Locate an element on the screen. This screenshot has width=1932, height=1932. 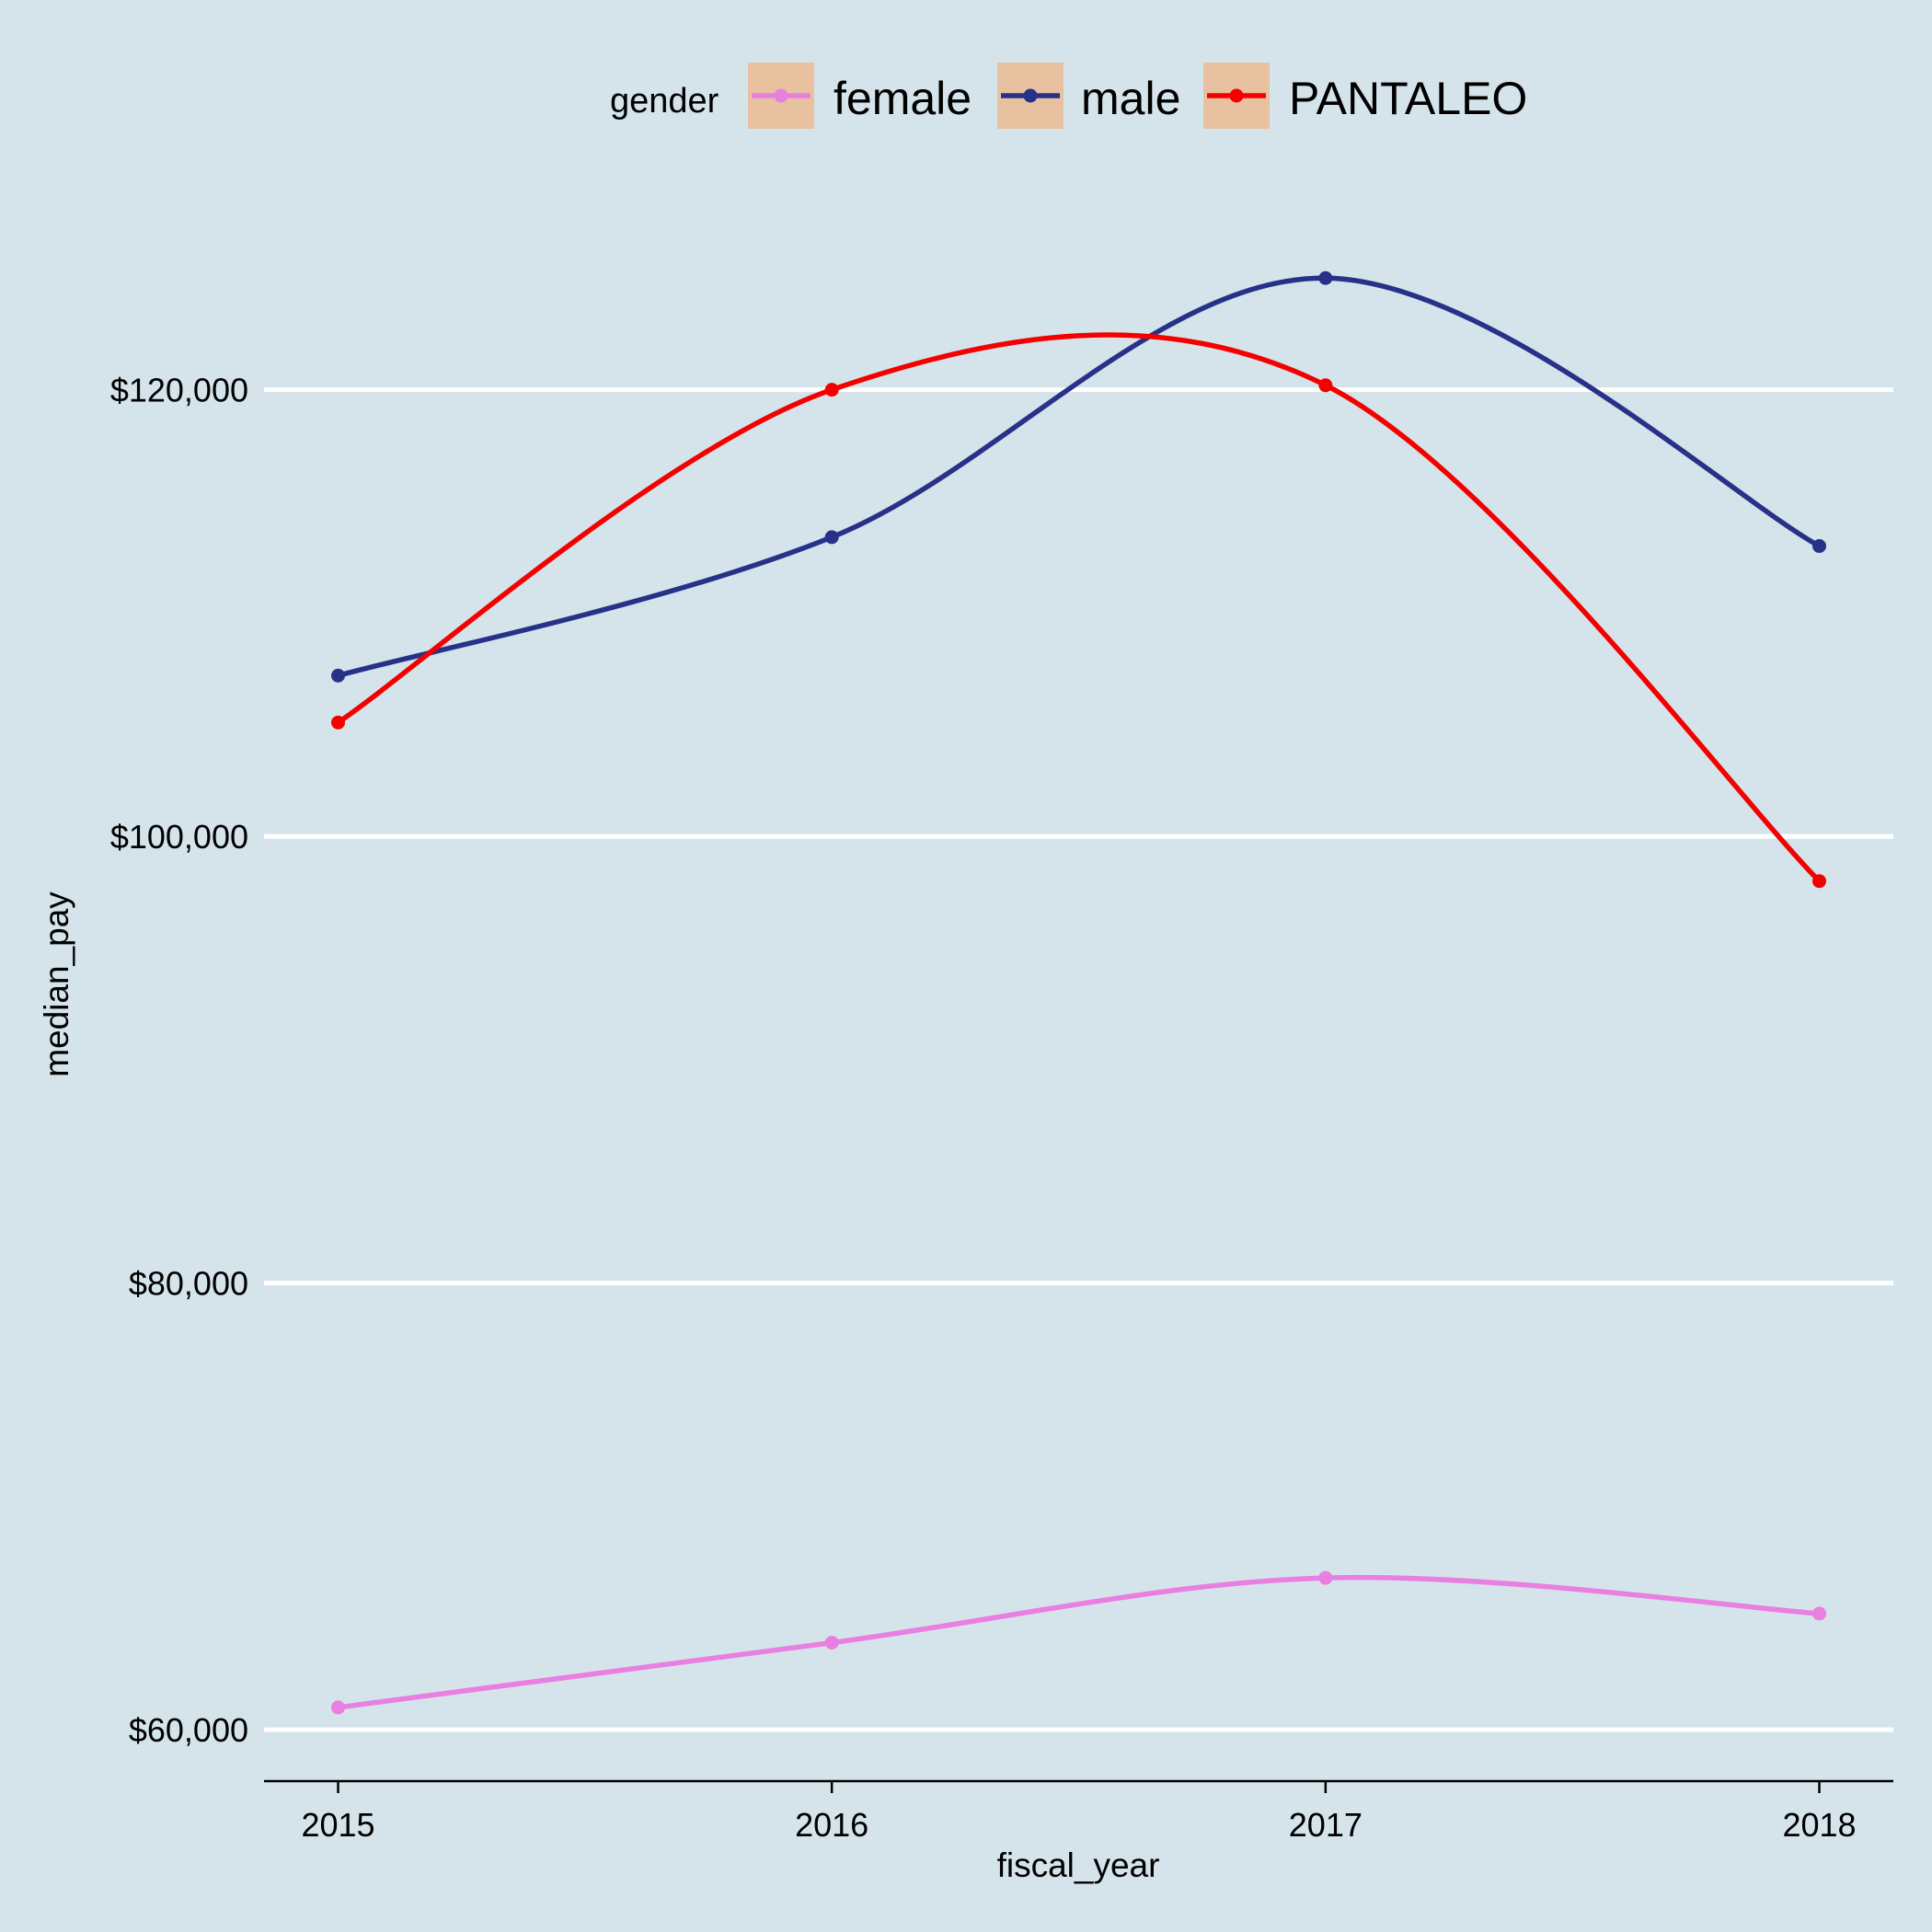
series-line-female is located at coordinates (1079, 1642).